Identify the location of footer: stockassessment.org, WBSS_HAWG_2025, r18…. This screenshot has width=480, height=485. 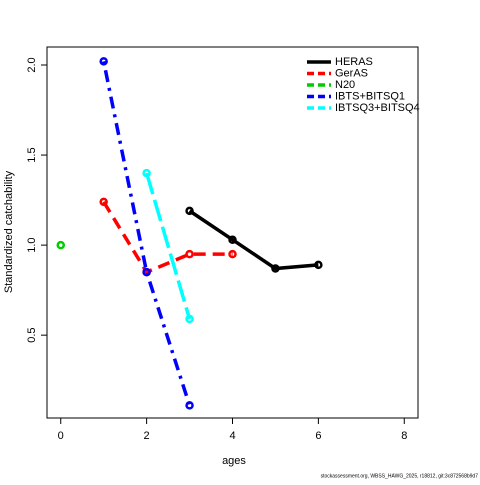
(400, 476).